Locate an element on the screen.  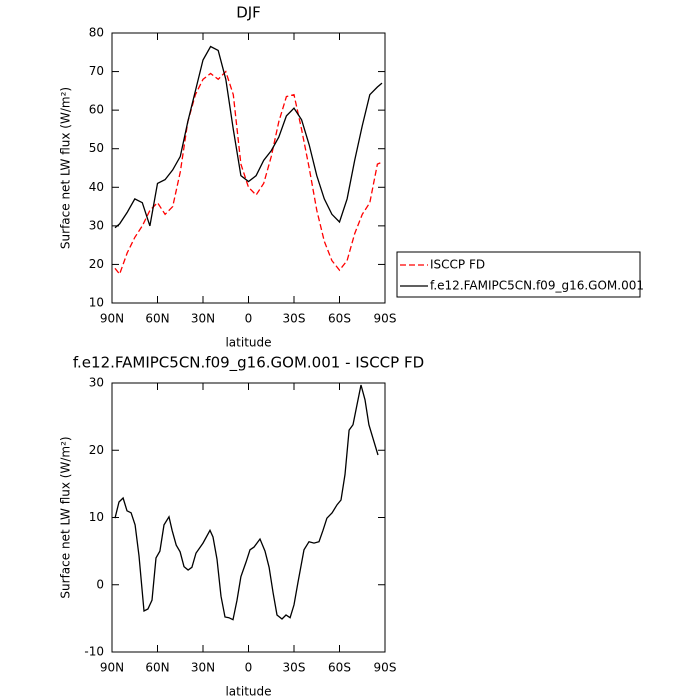
legend-label: ISCCP FD is located at coordinates (457, 265).